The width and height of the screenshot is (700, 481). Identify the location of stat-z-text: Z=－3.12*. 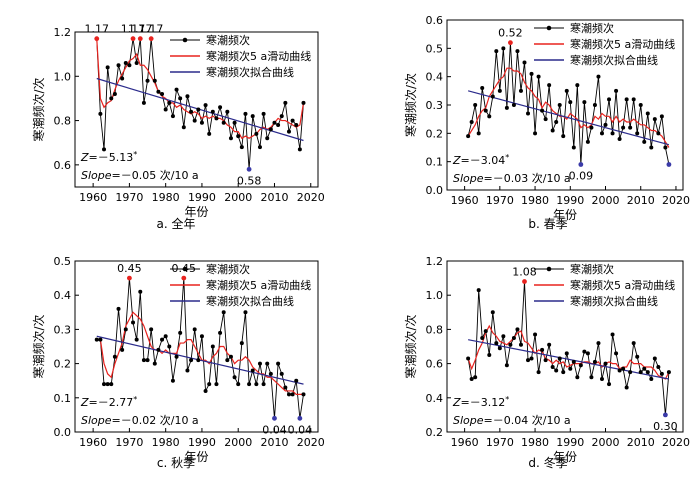
(480, 402).